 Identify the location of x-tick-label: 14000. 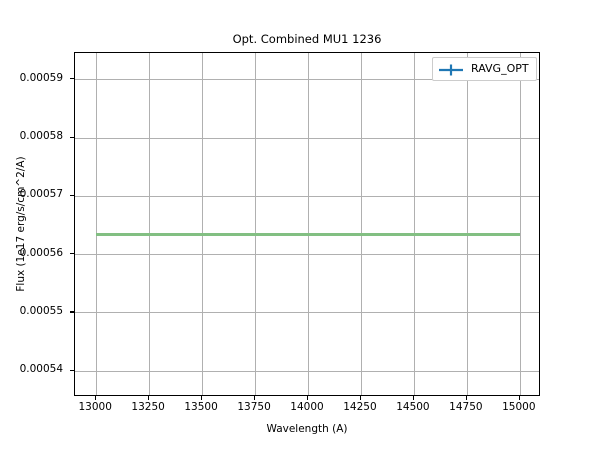
(307, 407).